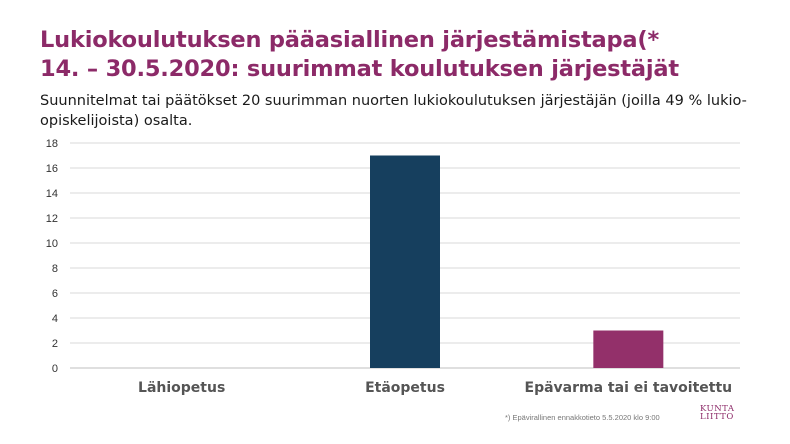 This screenshot has width=790, height=444. Describe the element at coordinates (717, 417) in the screenshot. I see `logo-text-line-2: LIITTO` at that location.